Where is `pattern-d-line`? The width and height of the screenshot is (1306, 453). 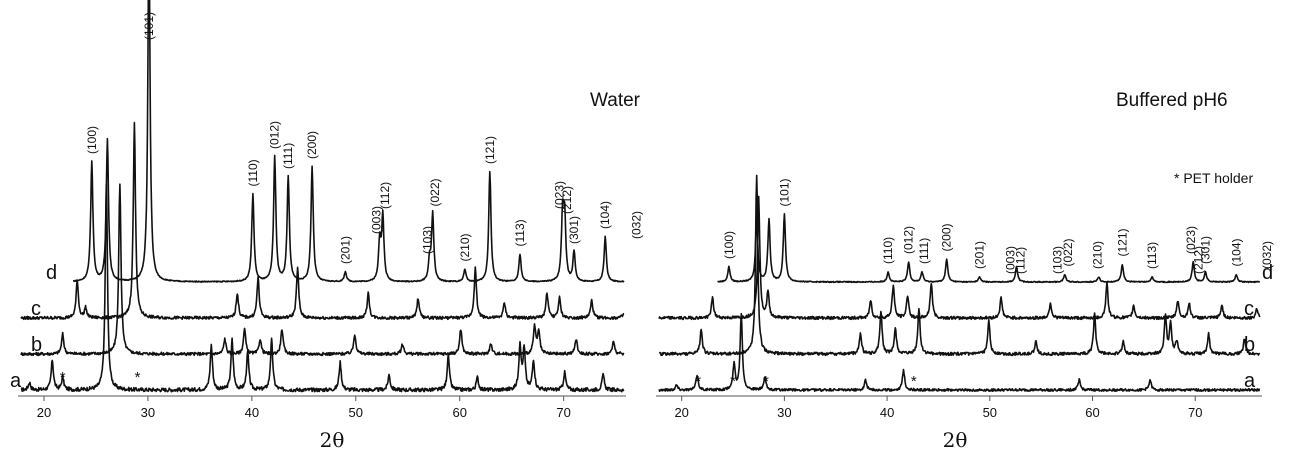 pattern-d-line is located at coordinates (989, 248).